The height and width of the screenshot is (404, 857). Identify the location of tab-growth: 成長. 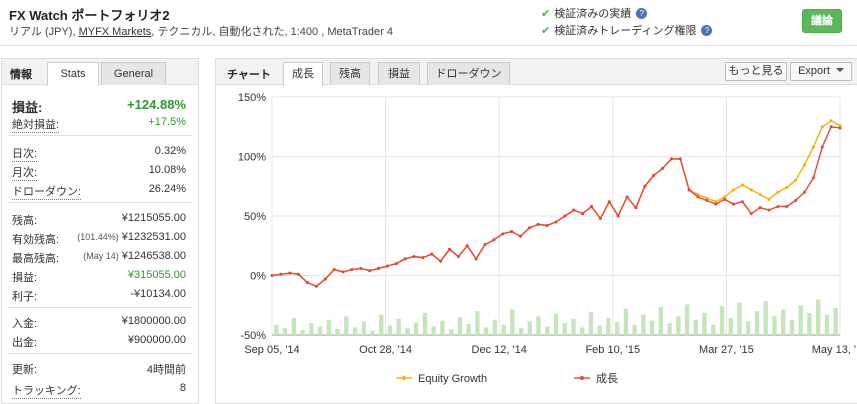
(303, 74).